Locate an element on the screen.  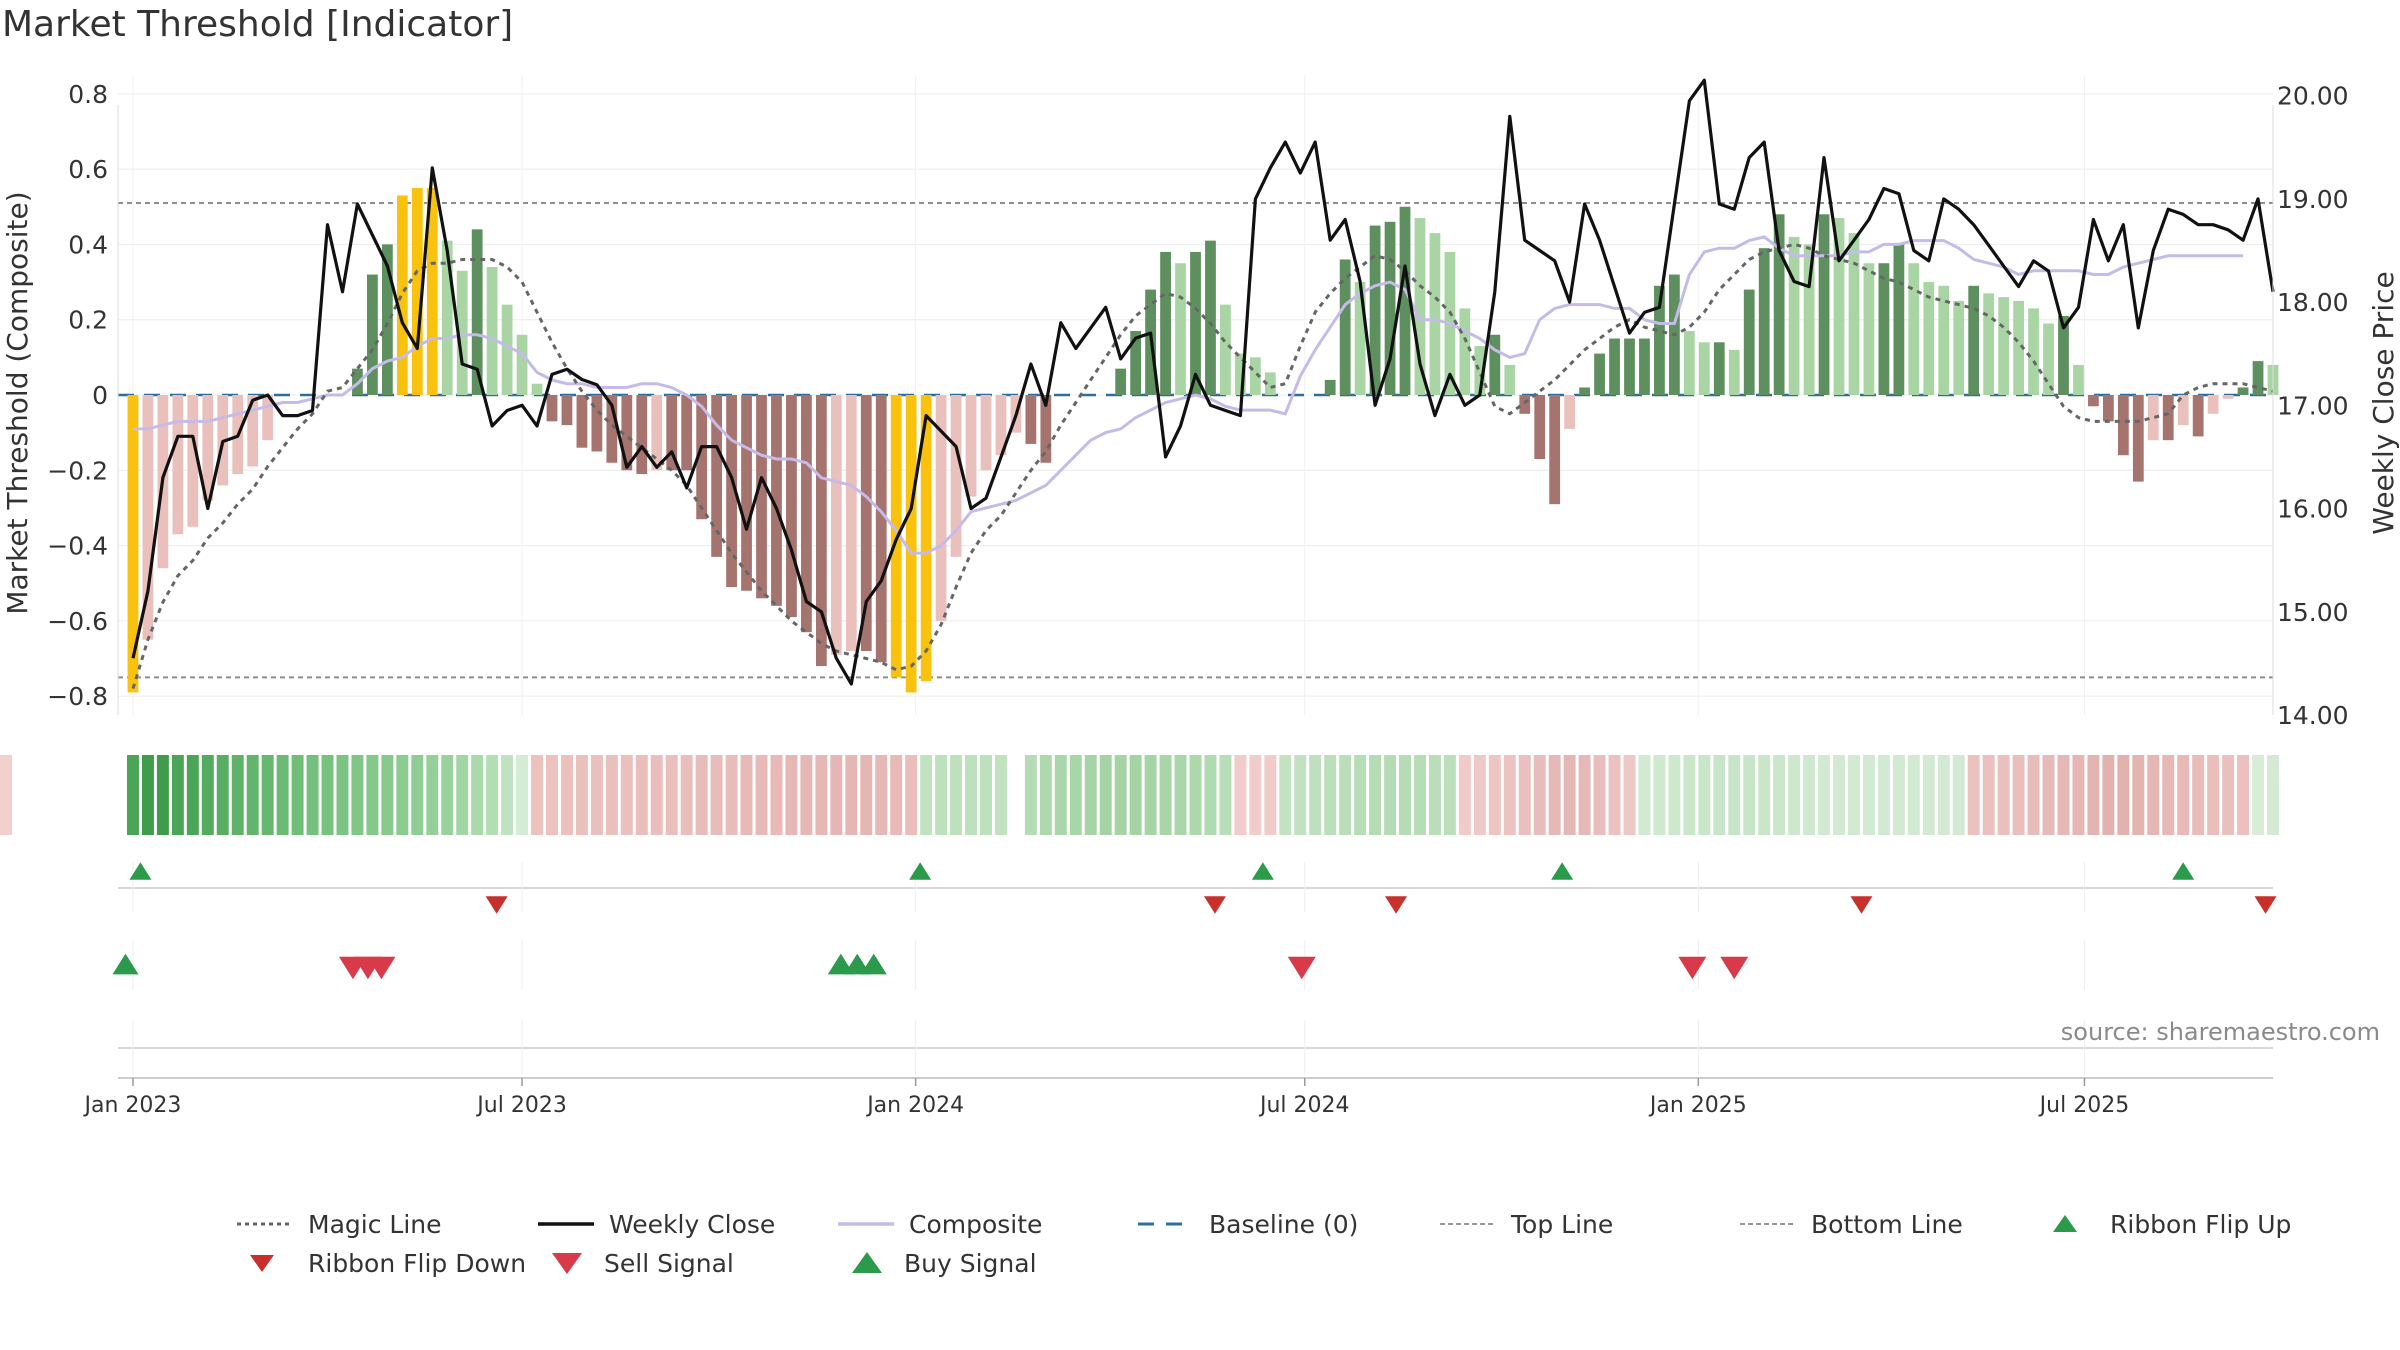
legend-label: Buy Signal is located at coordinates (970, 1263).